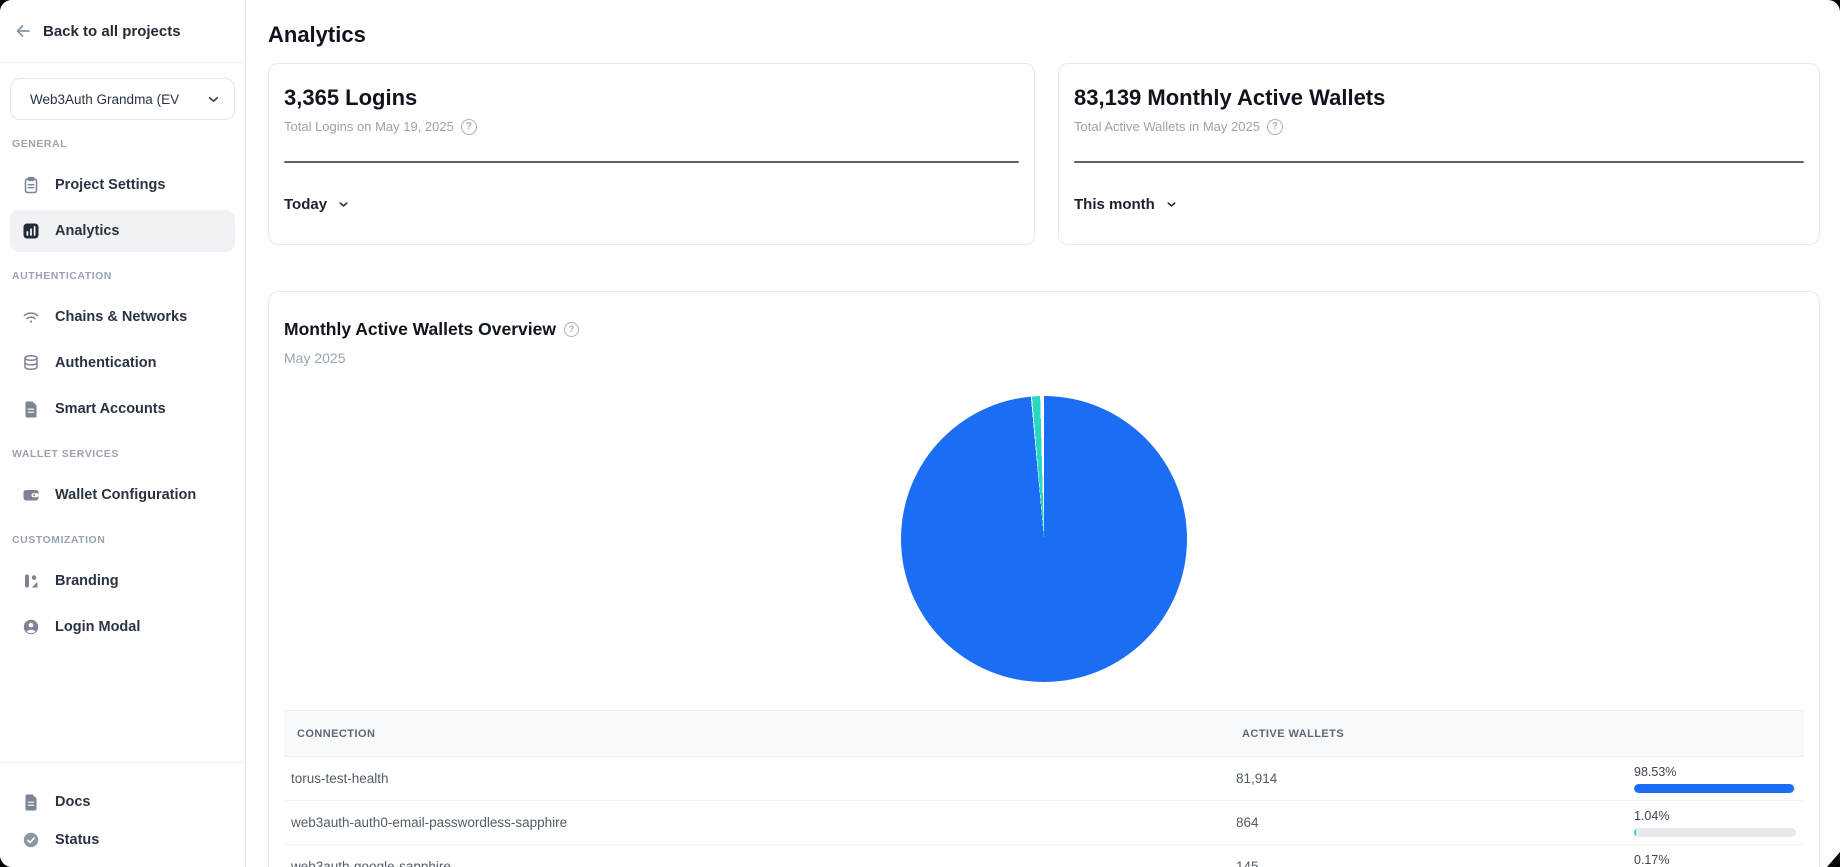 Image resolution: width=1840 pixels, height=867 pixels. I want to click on active-wallets-value: 81,914, so click(1257, 778).